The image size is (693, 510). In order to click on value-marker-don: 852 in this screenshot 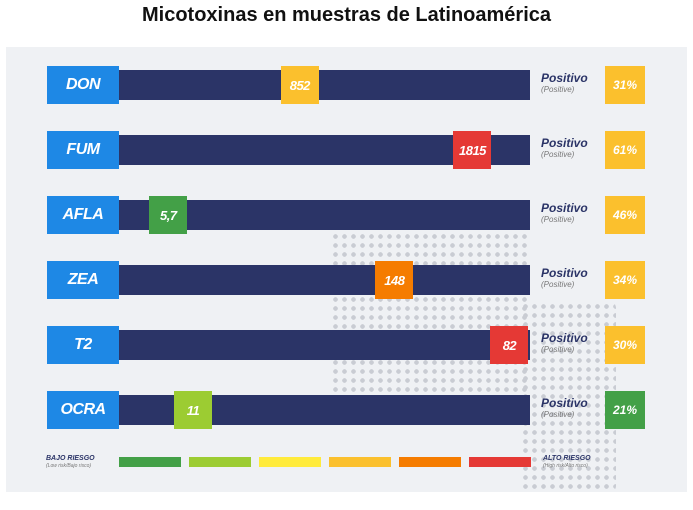, I will do `click(299, 85)`.